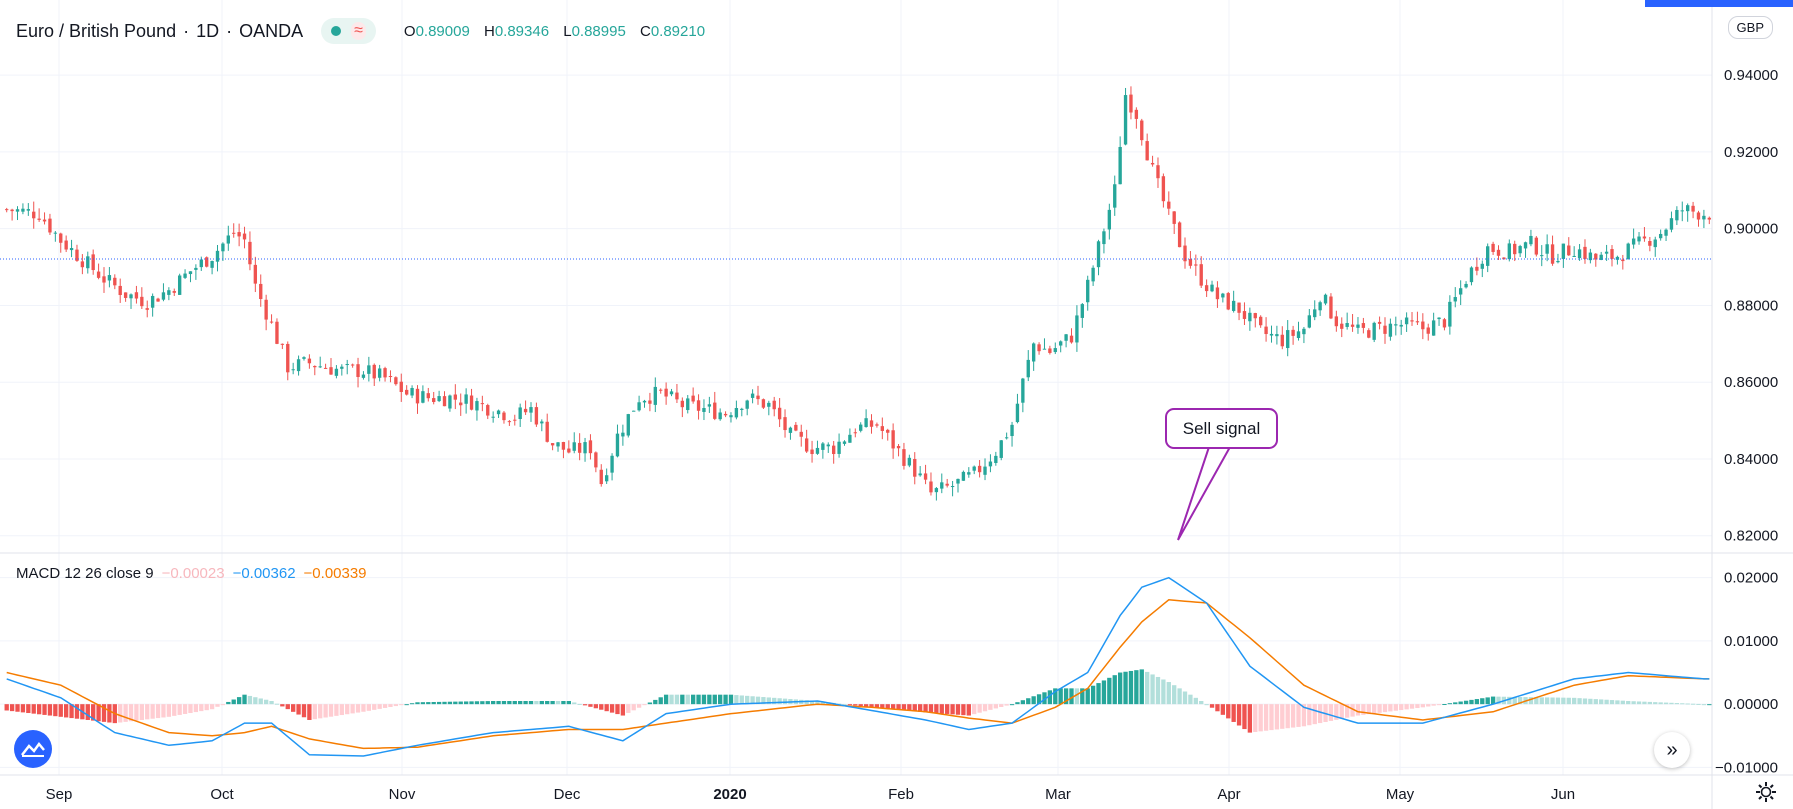 The height and width of the screenshot is (809, 1793). I want to click on symbol-name: Euro / British Pound, so click(96, 30).